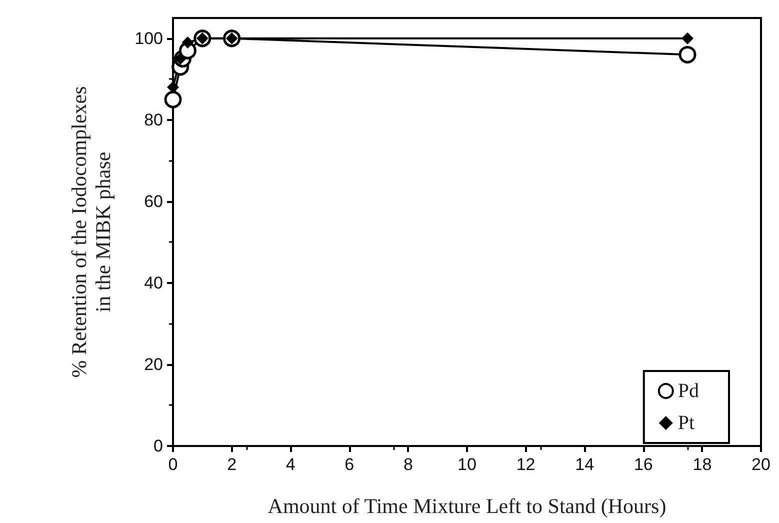  What do you see at coordinates (643, 464) in the screenshot?
I see `x-tick-label: 16` at bounding box center [643, 464].